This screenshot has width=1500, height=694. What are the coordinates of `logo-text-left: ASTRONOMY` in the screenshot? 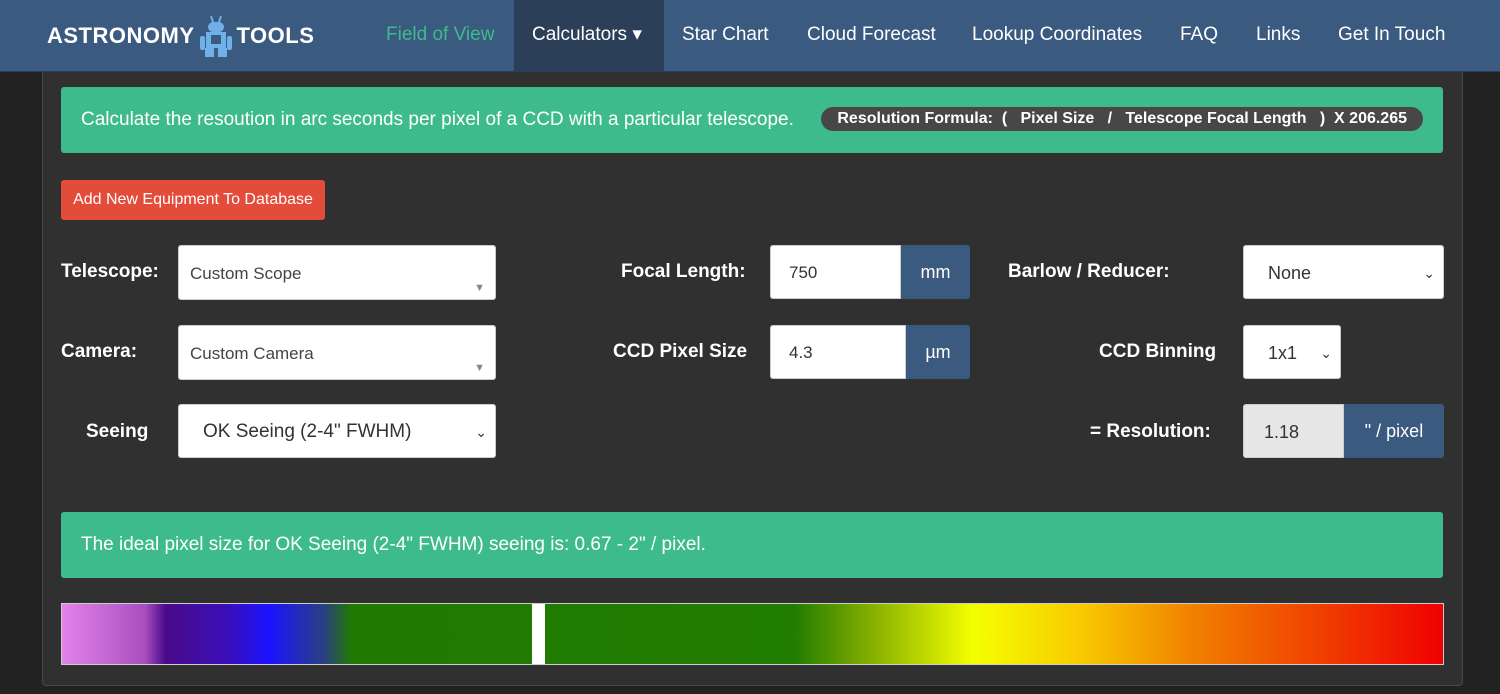 It's located at (121, 35).